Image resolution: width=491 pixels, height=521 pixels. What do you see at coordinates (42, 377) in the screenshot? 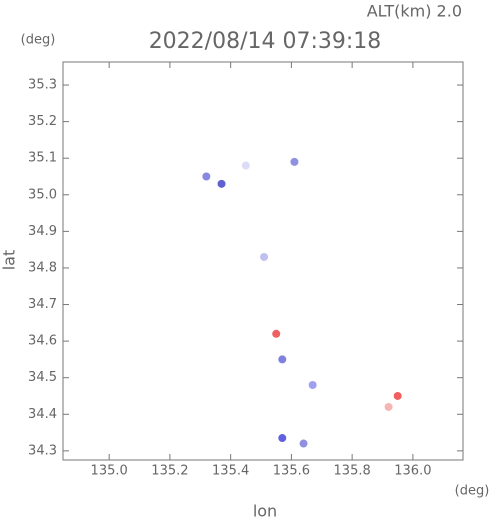
I see `y-tick-label: 34.5` at bounding box center [42, 377].